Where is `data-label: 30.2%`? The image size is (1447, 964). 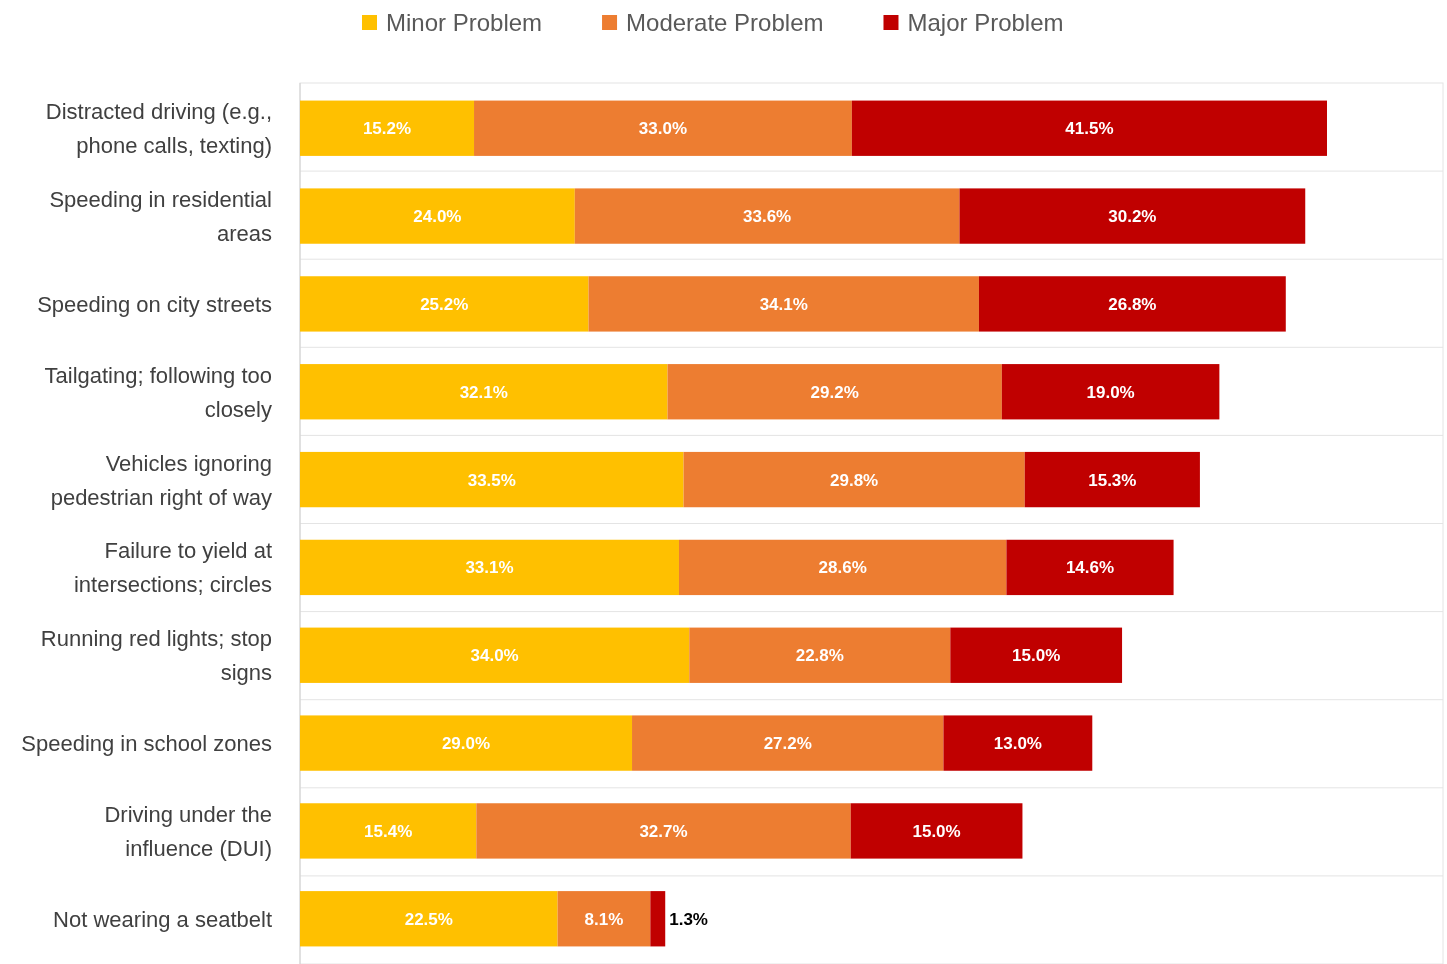
data-label: 30.2% is located at coordinates (1132, 217).